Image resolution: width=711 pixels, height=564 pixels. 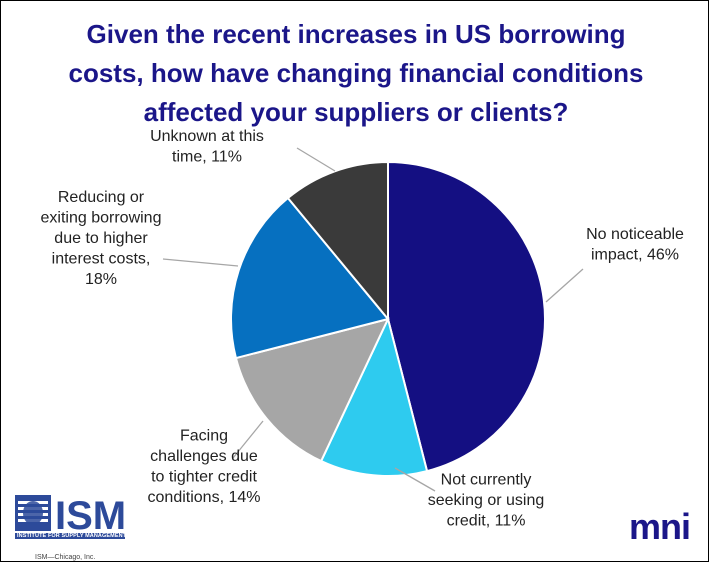 What do you see at coordinates (207, 156) in the screenshot?
I see `slice-label-line: time, 11%` at bounding box center [207, 156].